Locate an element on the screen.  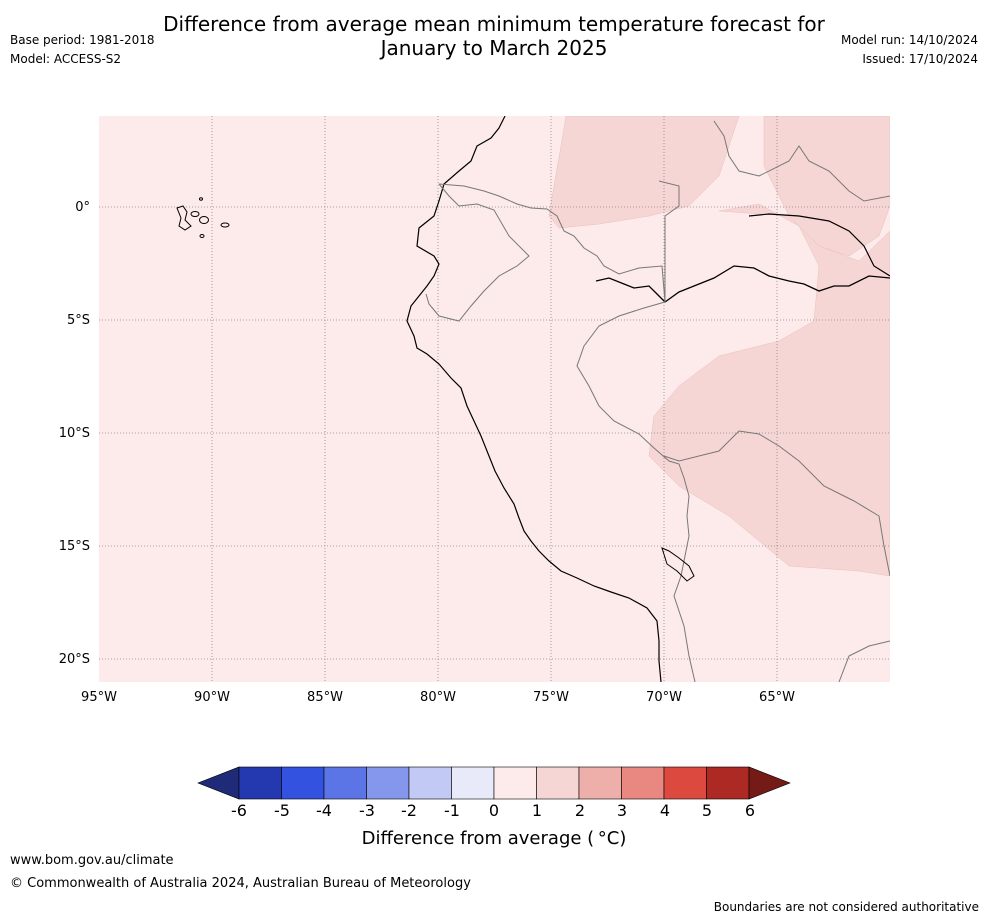
colorbar-tick: 3 is located at coordinates (622, 810).